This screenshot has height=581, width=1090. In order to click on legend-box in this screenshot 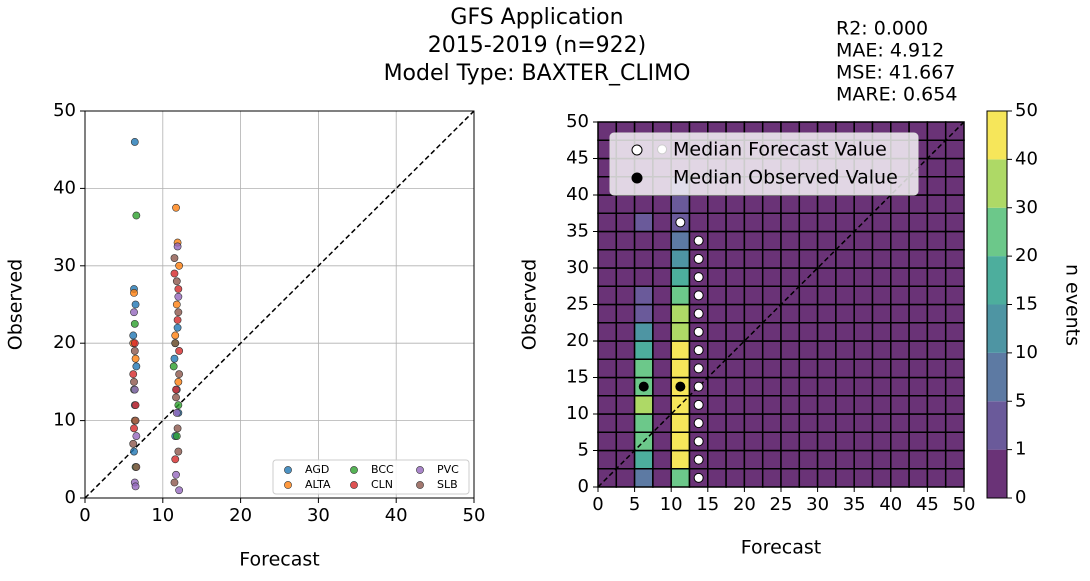, I will do `click(764, 164)`.